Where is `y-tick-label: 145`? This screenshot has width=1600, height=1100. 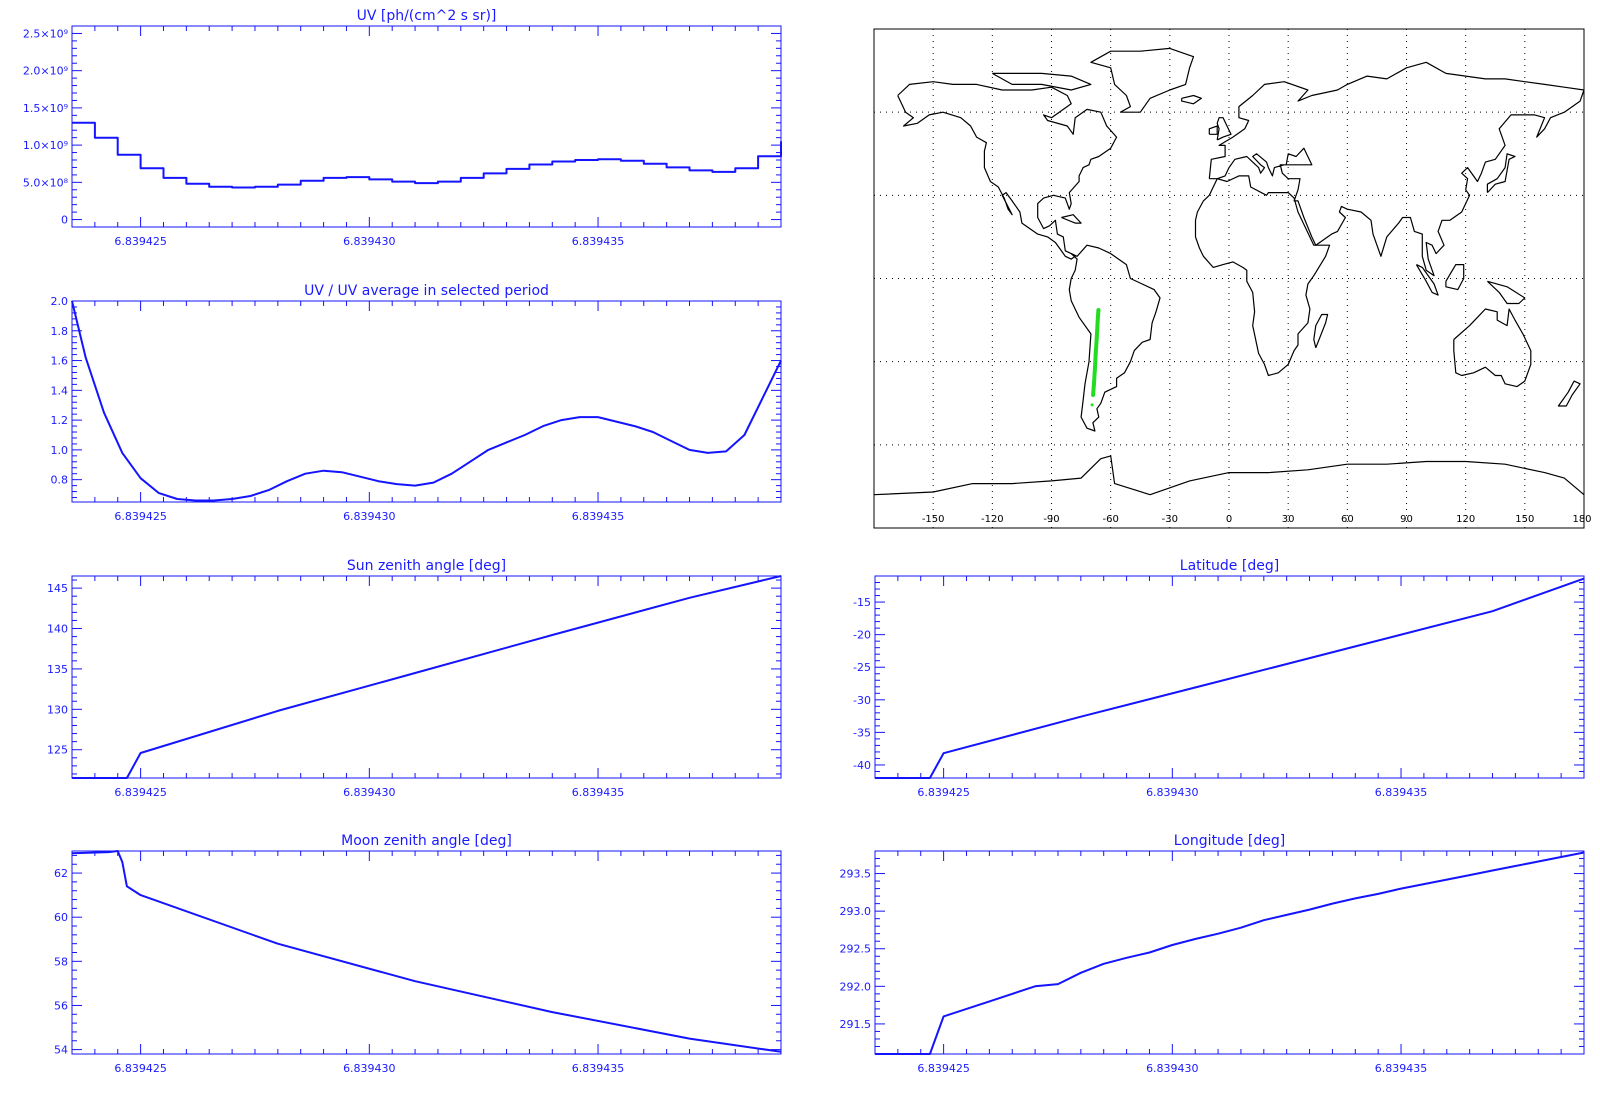 y-tick-label: 145 is located at coordinates (57, 588).